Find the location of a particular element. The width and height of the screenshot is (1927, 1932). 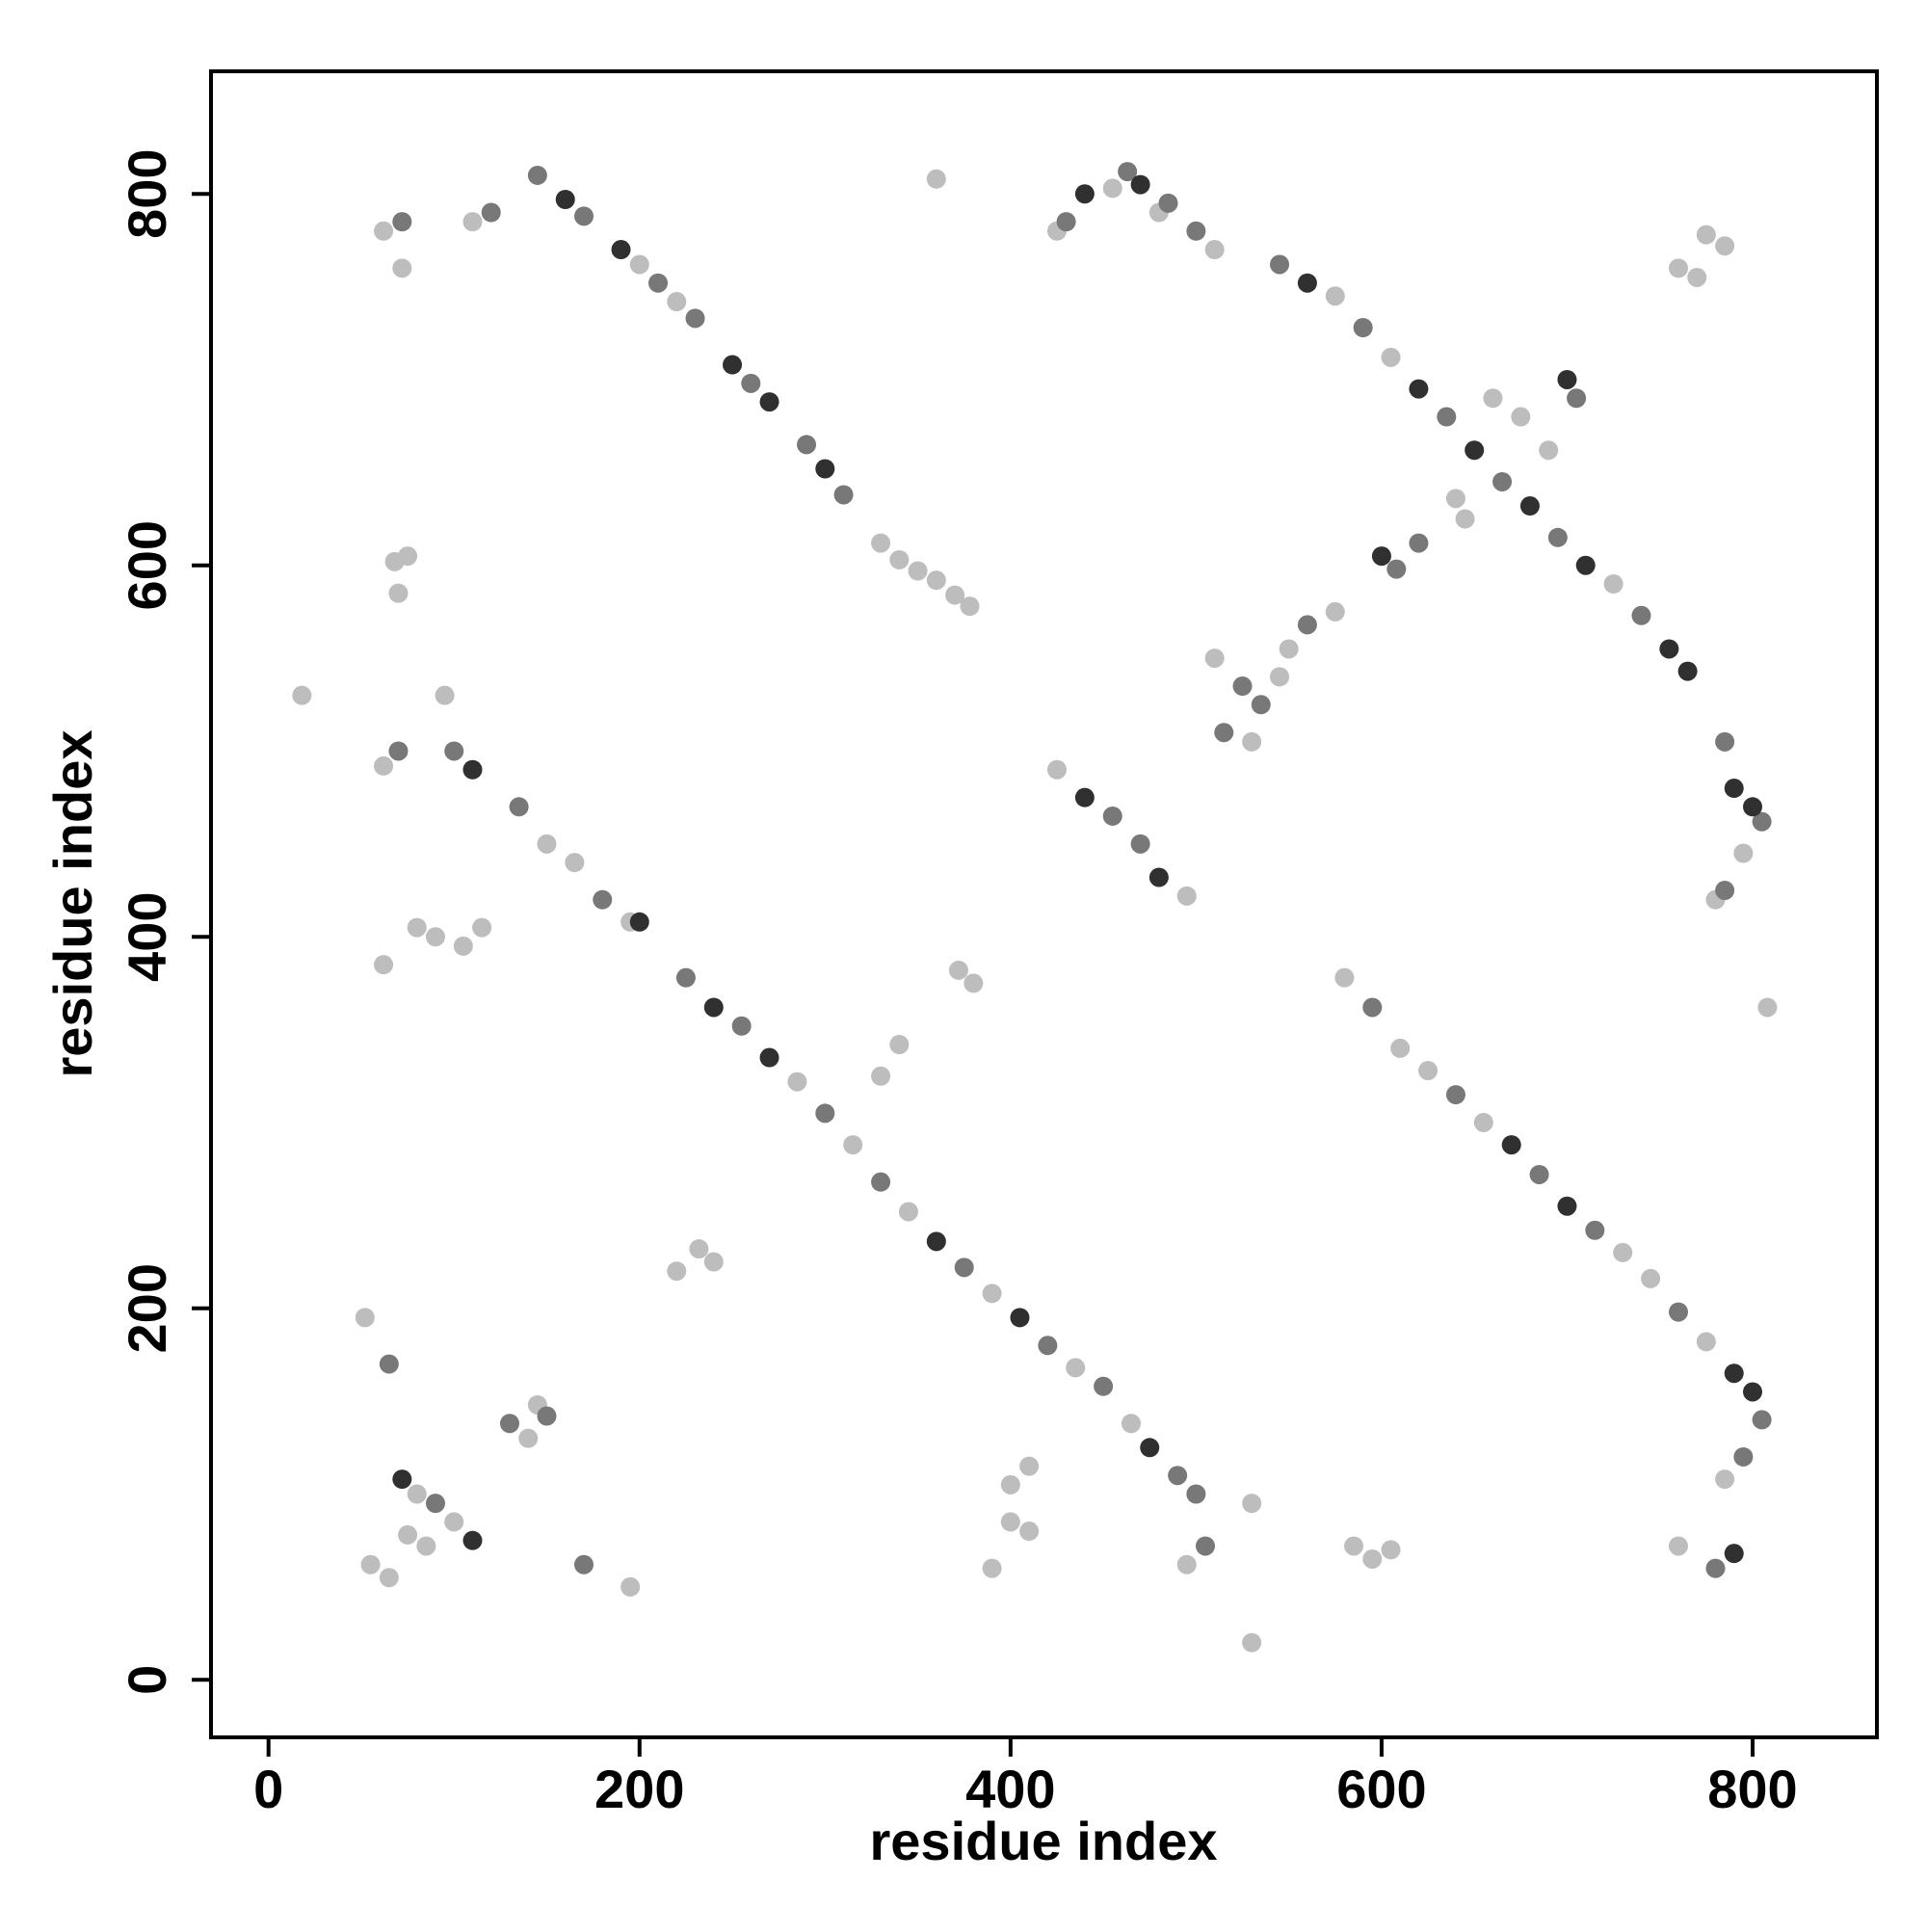

x-tick-label: 200 is located at coordinates (639, 1789).